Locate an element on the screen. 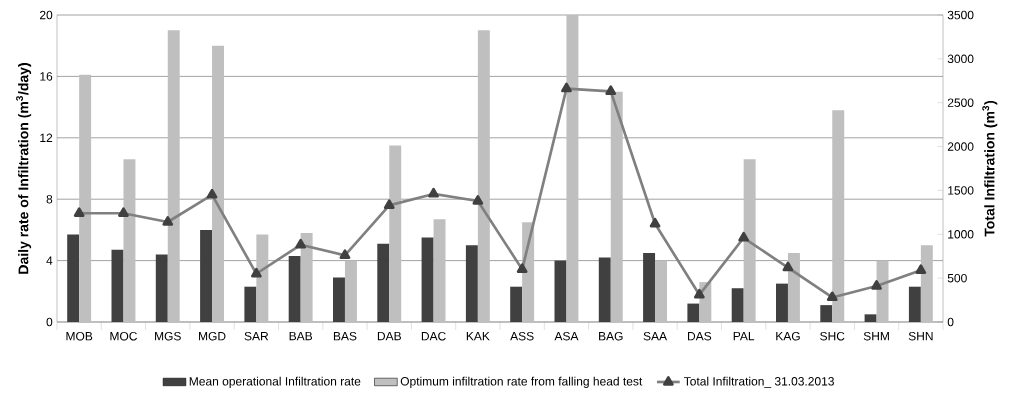  x-tick-label: PAL is located at coordinates (744, 336).